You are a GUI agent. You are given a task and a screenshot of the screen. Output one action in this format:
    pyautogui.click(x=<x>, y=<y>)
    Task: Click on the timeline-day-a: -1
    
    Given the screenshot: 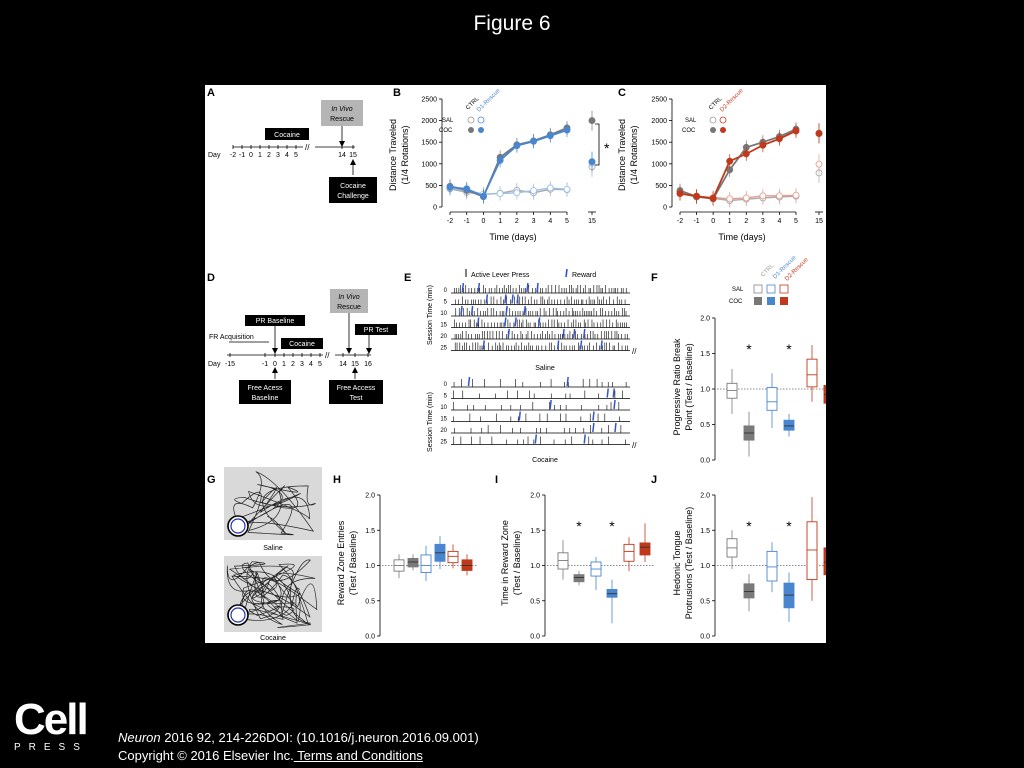 What is the action you would take?
    pyautogui.click(x=242, y=155)
    